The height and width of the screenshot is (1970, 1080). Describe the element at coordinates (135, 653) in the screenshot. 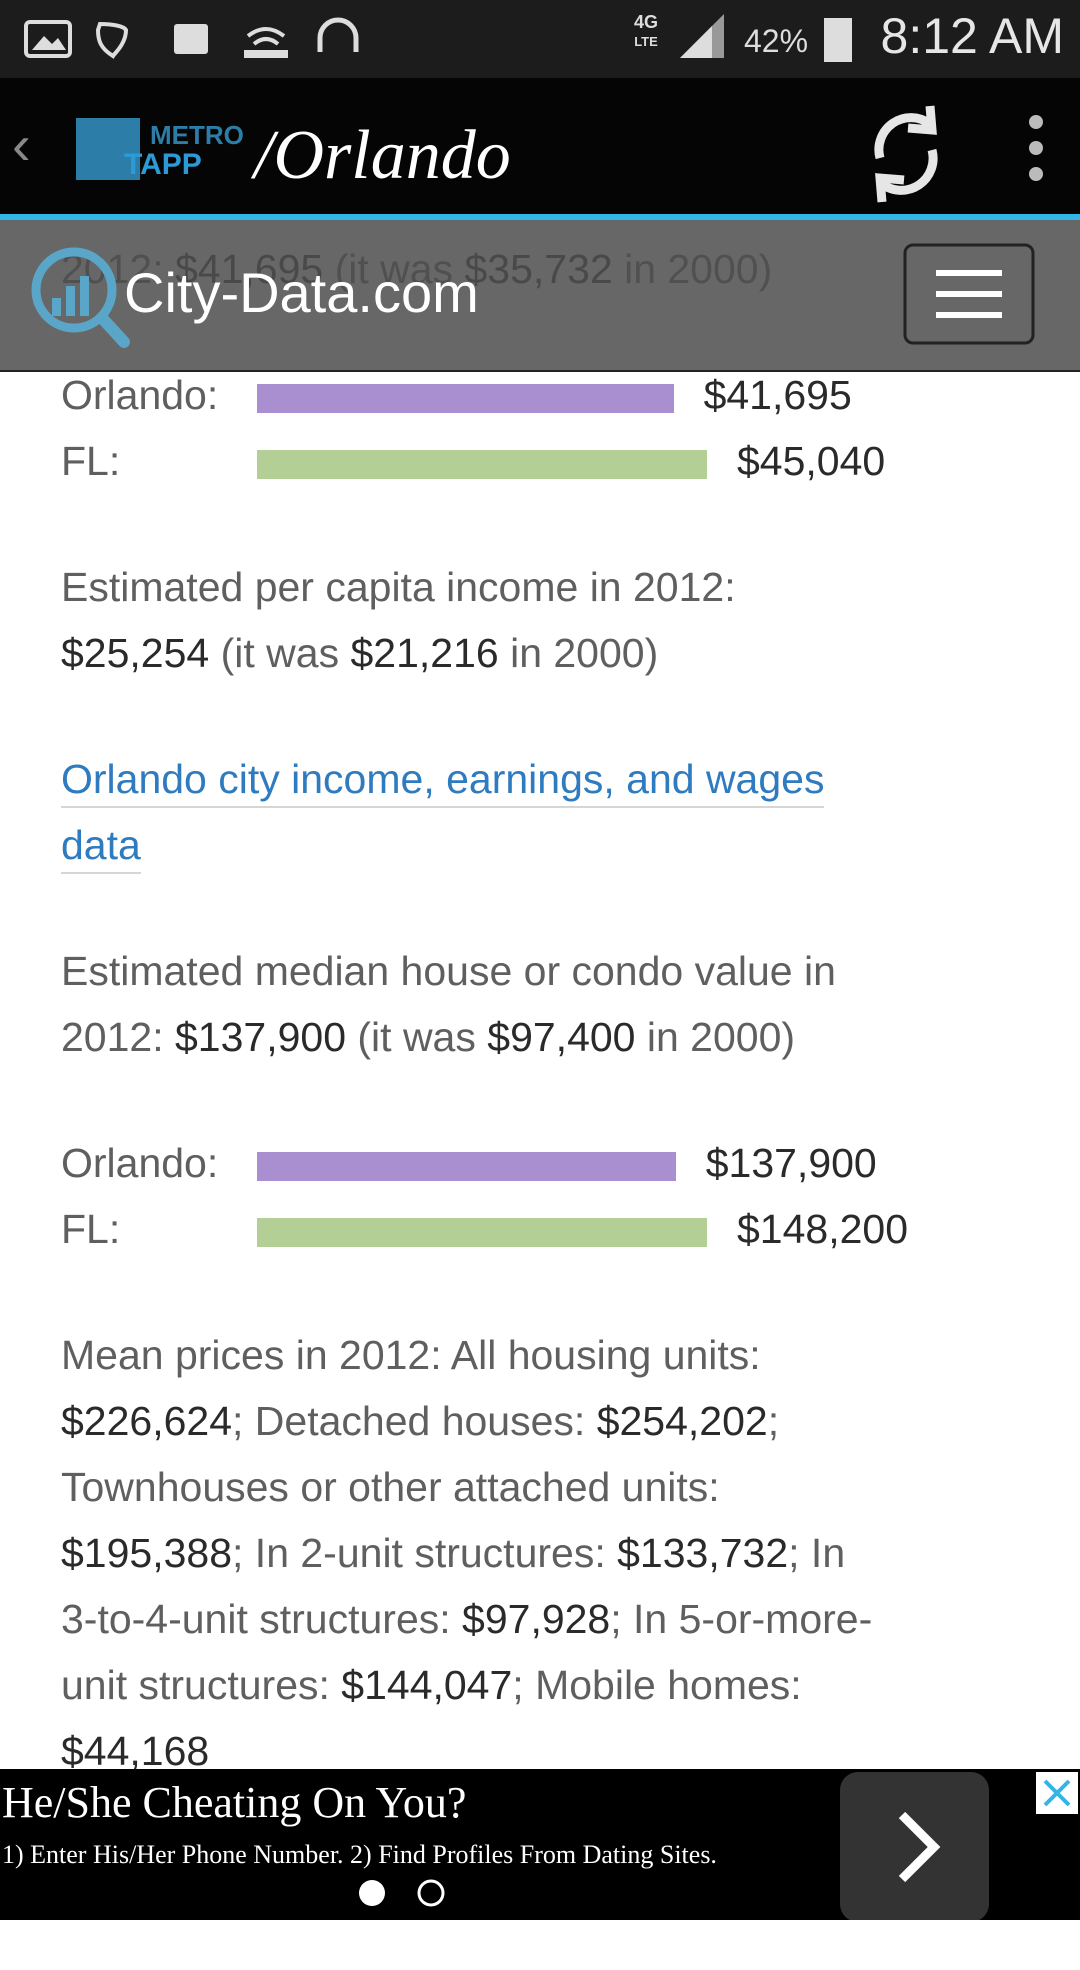

I see `value-text: $25,254` at that location.